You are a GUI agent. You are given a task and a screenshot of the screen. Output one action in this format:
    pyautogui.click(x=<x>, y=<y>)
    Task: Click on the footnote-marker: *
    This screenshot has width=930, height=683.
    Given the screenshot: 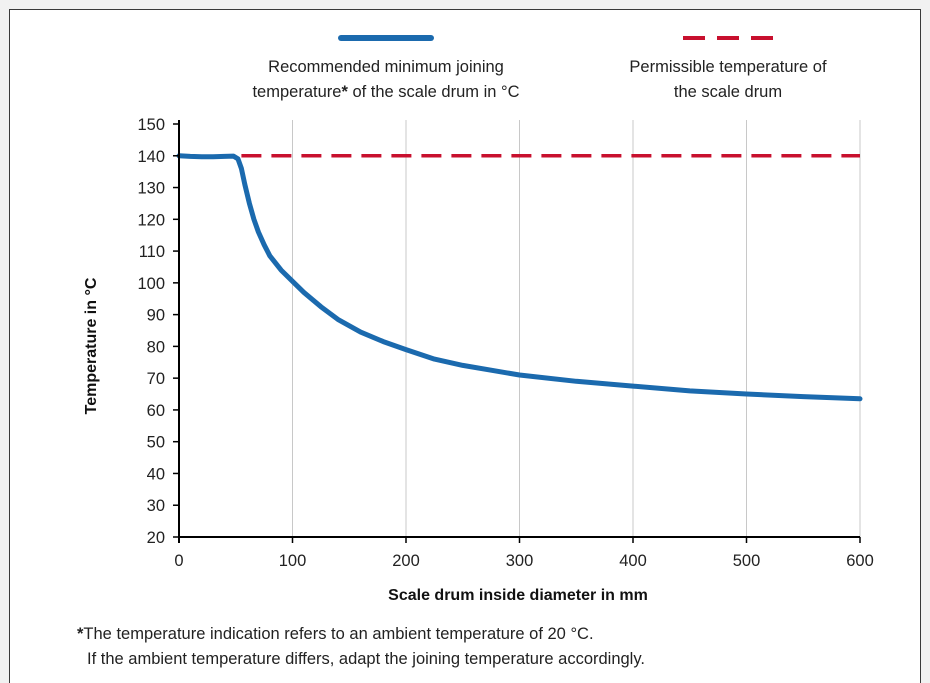 What is the action you would take?
    pyautogui.click(x=80, y=634)
    